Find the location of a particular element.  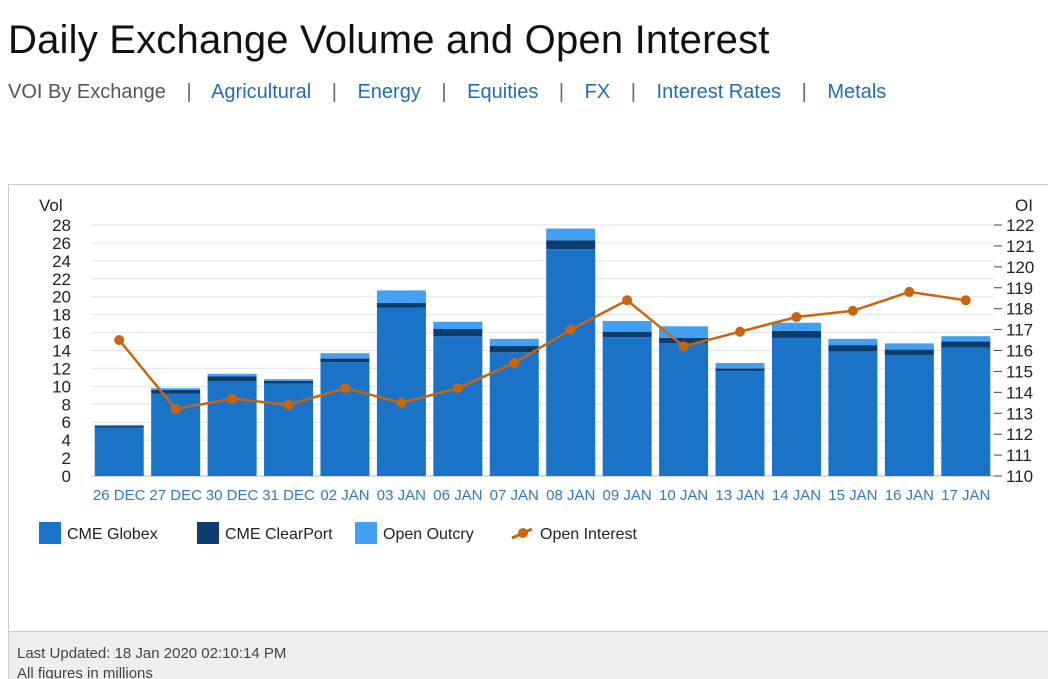

y-tick-label-right: 117 is located at coordinates (1019, 330).